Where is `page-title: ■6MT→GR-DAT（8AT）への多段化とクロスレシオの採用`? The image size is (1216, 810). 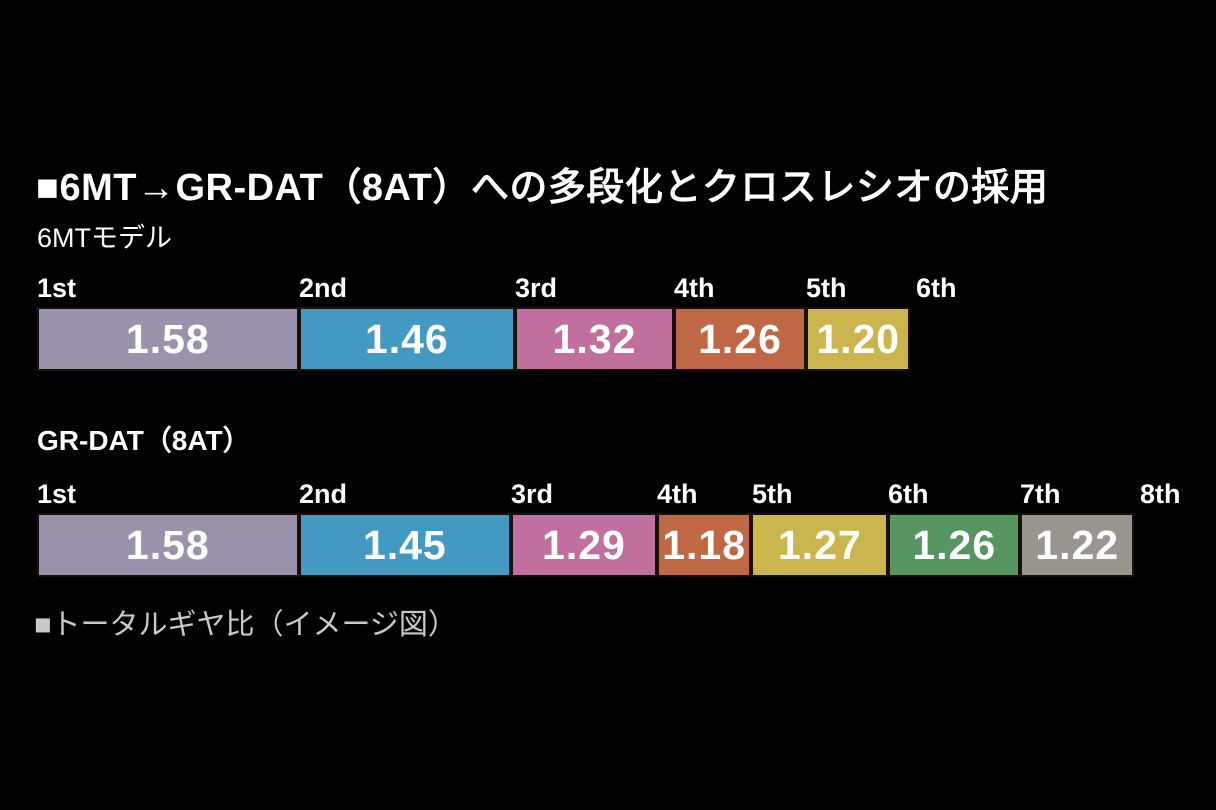 page-title: ■6MT→GR-DAT（8AT）への多段化とクロスレシオの採用 is located at coordinates (542, 188).